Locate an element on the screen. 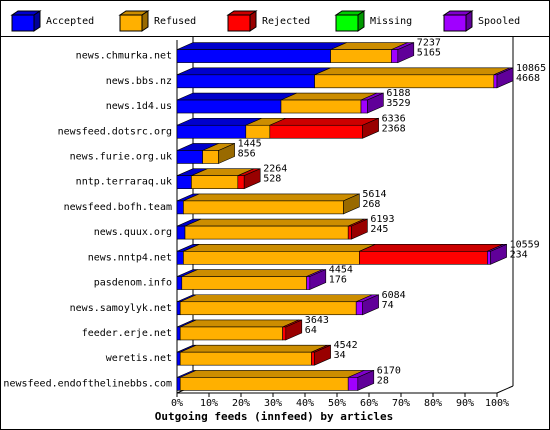 The image size is (550, 430). bar-label: 5614 is located at coordinates (374, 194).